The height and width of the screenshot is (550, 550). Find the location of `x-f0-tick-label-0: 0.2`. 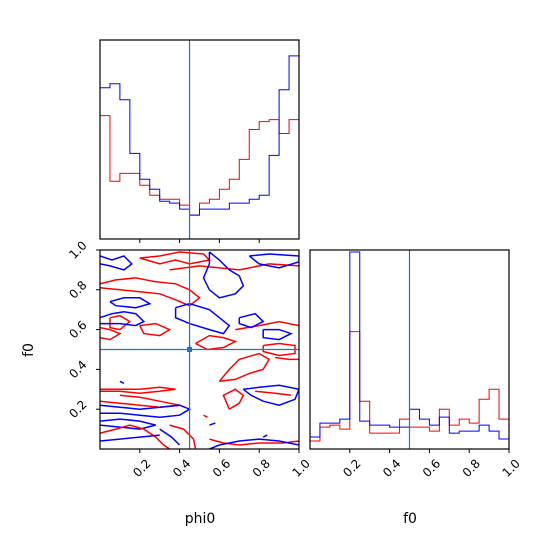

x-f0-tick-label-0: 0.2 is located at coordinates (351, 467).